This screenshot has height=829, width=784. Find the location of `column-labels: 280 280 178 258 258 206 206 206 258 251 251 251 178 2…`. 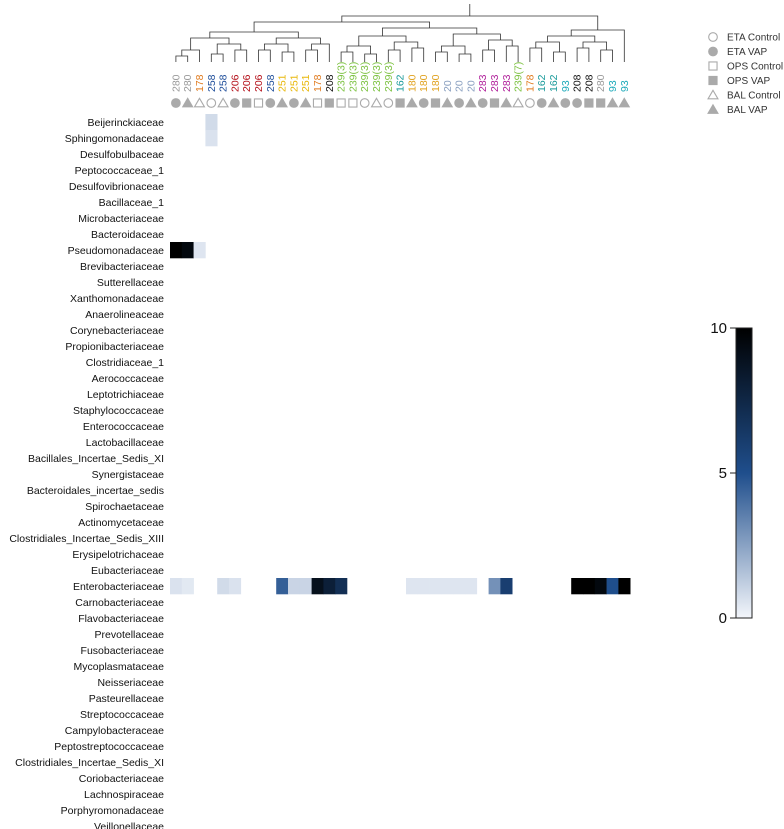

column-labels: 280 280 178 258 258 206 206 206 258 251 251 251 178 2… is located at coordinates (400, 77).